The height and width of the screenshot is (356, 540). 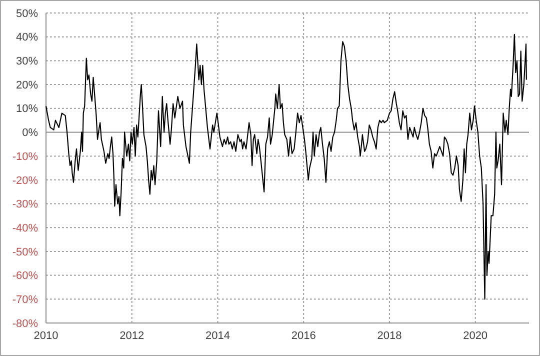 What do you see at coordinates (132, 336) in the screenshot?
I see `x-tick-label: 2012` at bounding box center [132, 336].